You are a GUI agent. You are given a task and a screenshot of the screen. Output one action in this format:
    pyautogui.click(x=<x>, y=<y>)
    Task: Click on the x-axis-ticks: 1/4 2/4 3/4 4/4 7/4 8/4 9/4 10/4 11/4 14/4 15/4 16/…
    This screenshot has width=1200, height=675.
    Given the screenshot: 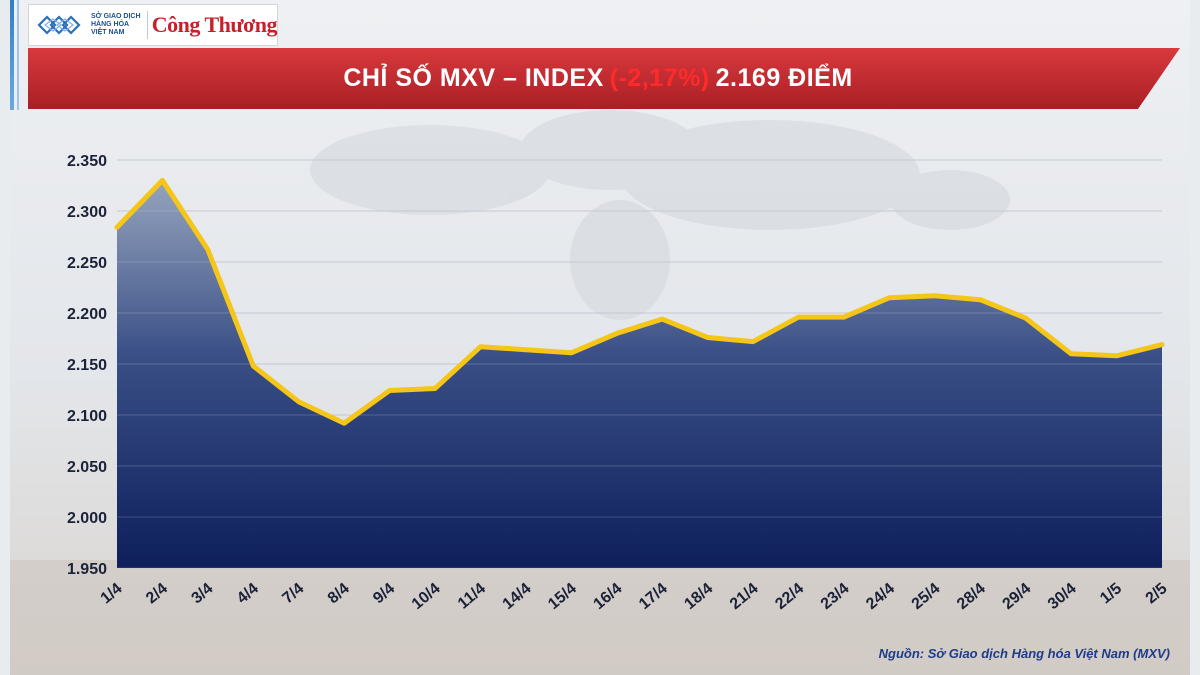 What is the action you would take?
    pyautogui.click(x=634, y=596)
    